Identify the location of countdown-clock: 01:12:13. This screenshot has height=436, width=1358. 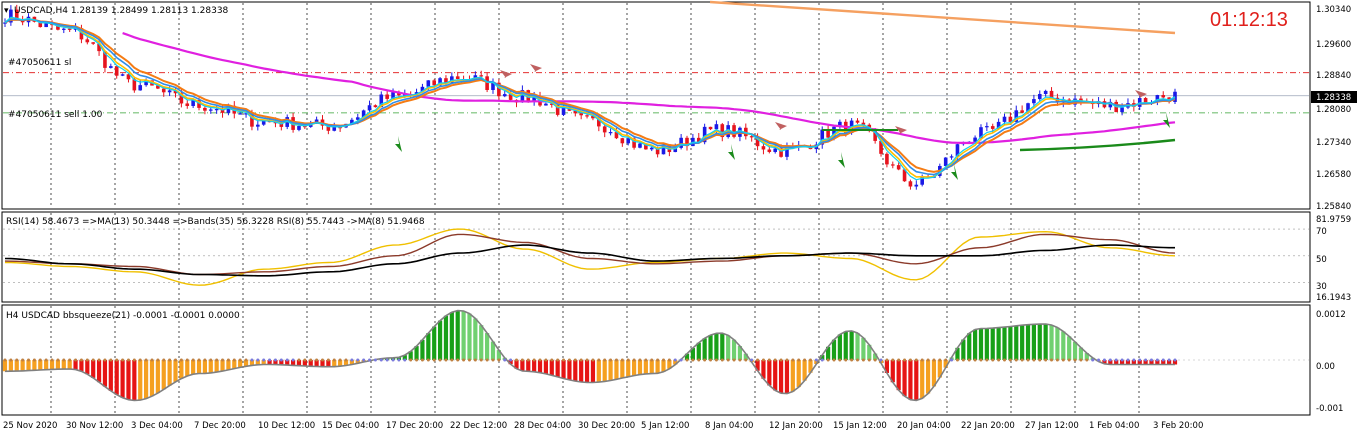
(1249, 20).